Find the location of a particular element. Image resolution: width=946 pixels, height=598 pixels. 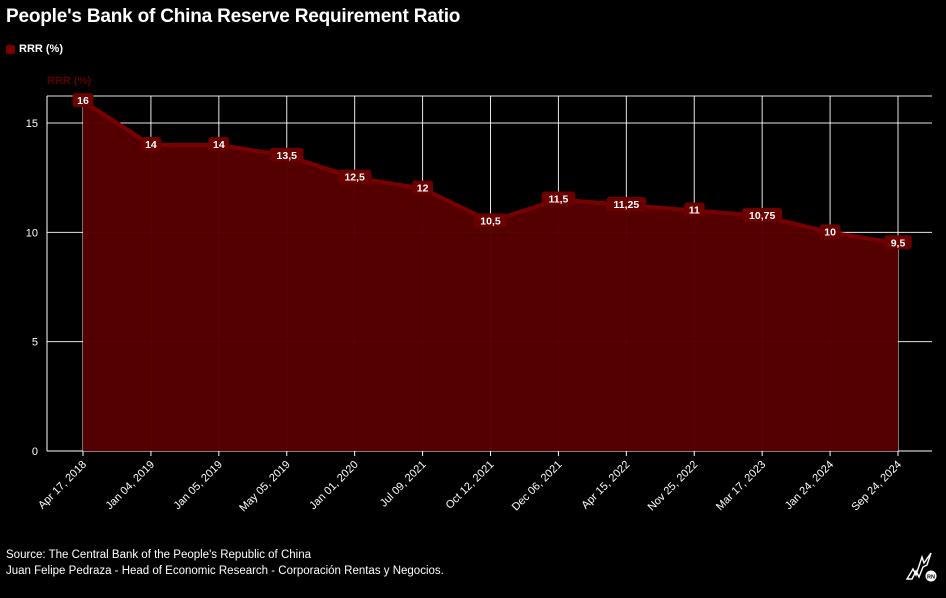

data-label: 11,5 is located at coordinates (558, 200).